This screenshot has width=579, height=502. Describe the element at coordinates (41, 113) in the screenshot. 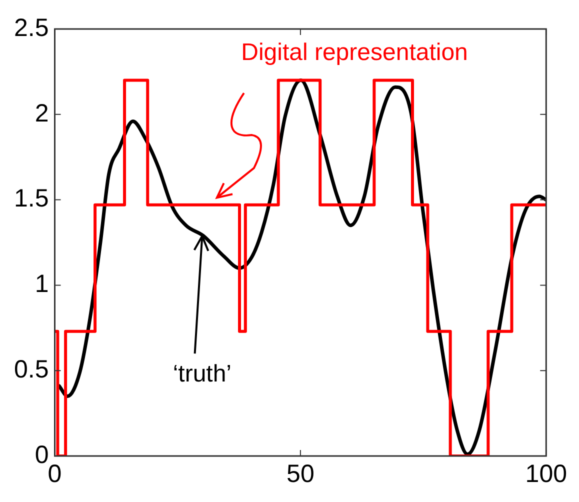

I see `y-tick-label: 2` at that location.